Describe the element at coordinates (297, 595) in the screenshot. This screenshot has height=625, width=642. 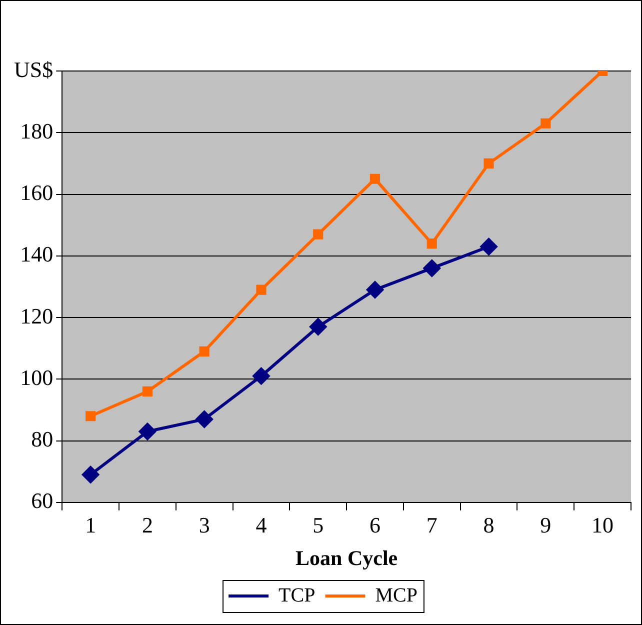
I see `legend-label: TCP` at that location.